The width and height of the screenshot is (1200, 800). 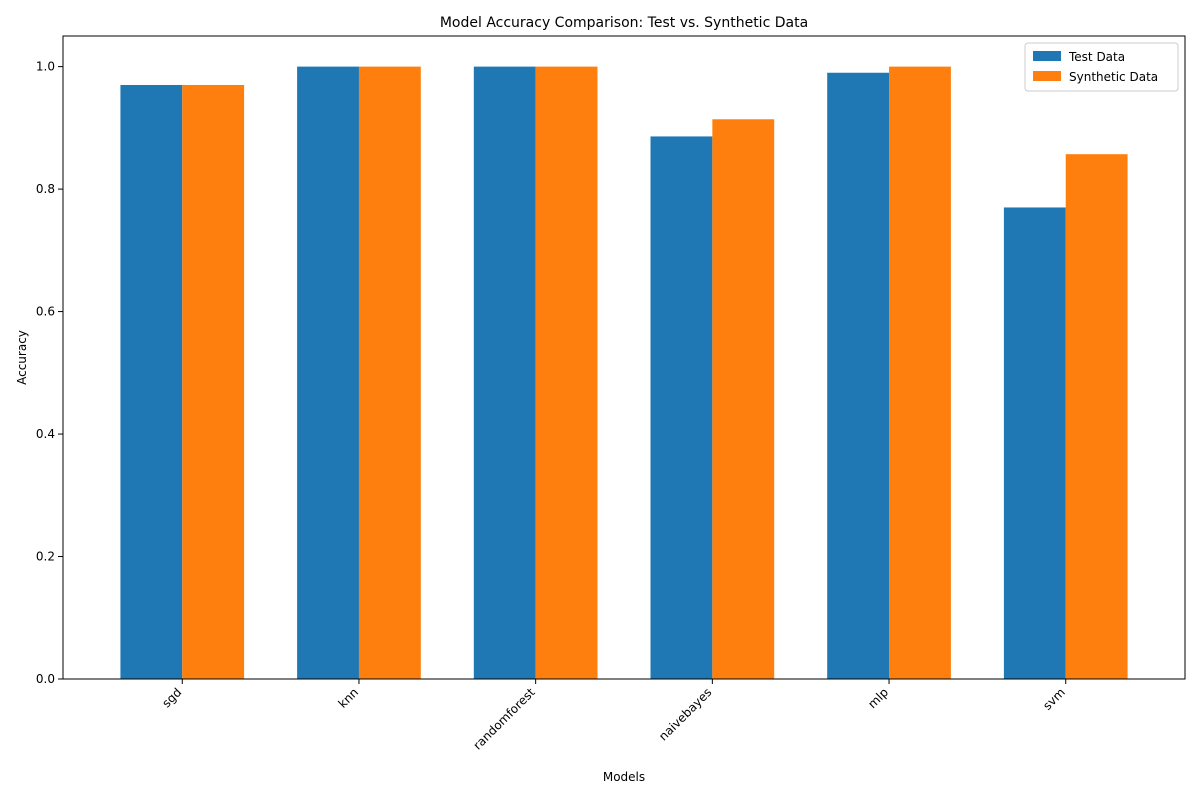 I want to click on bar-test-data-knn, so click(x=328, y=373).